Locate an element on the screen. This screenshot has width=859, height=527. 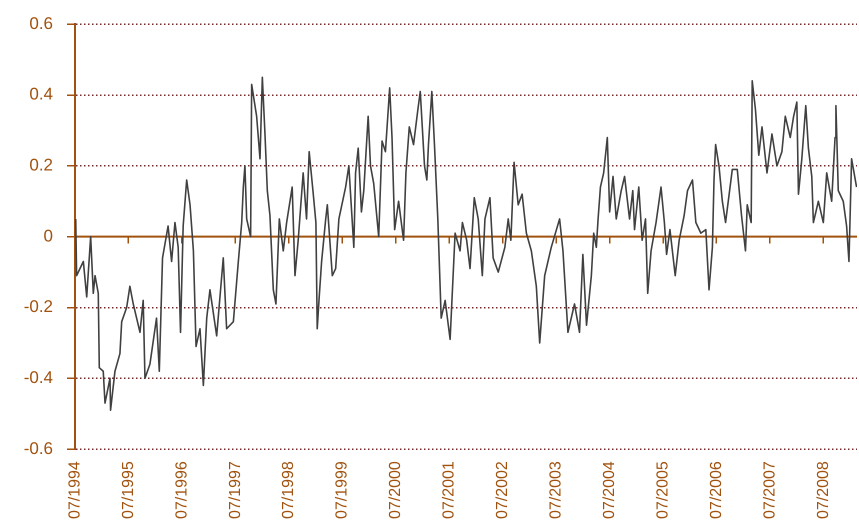
x-tick-label: 07/1999 is located at coordinates (342, 490).